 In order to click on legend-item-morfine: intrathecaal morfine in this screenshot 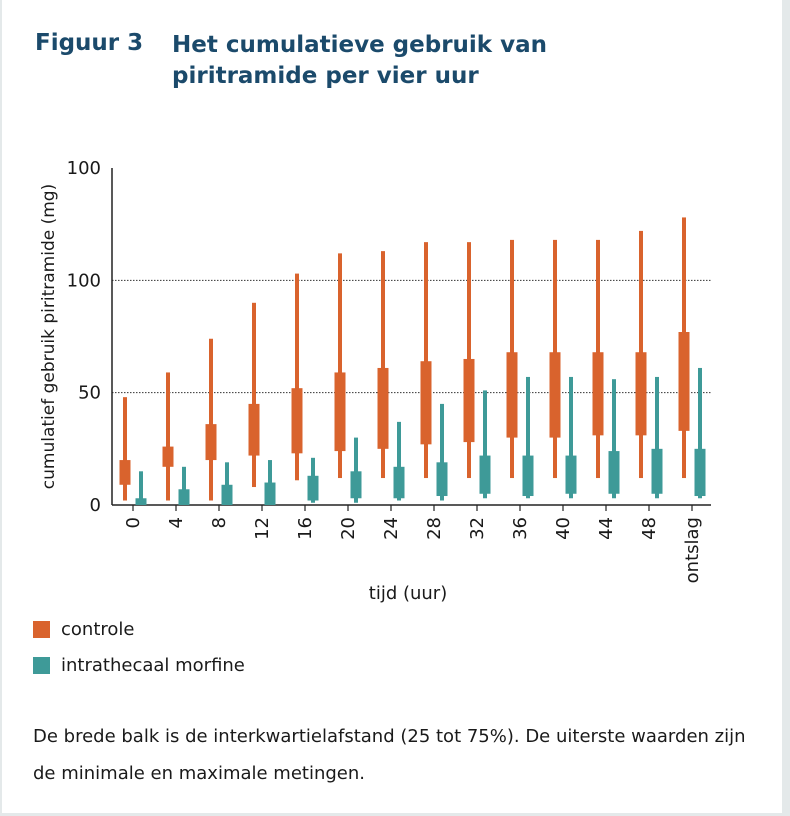, I will do `click(139, 665)`.